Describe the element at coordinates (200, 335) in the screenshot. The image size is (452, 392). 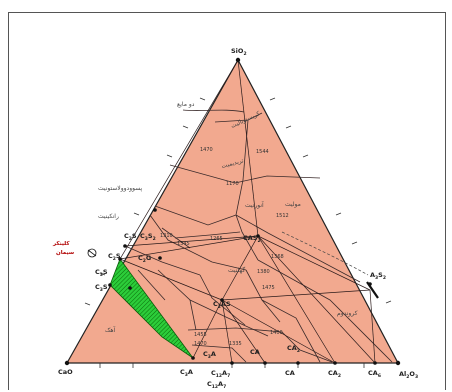
I see `temp-label: 1455` at that location.